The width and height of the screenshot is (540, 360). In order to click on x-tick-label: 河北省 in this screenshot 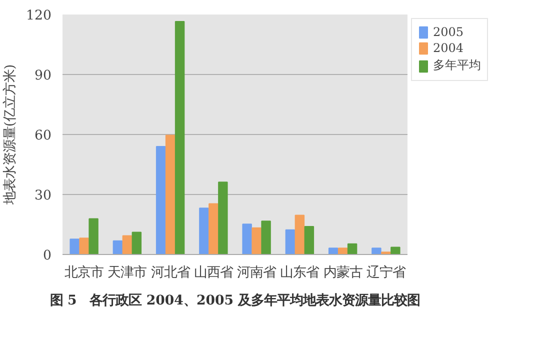, I will do `click(170, 273)`.